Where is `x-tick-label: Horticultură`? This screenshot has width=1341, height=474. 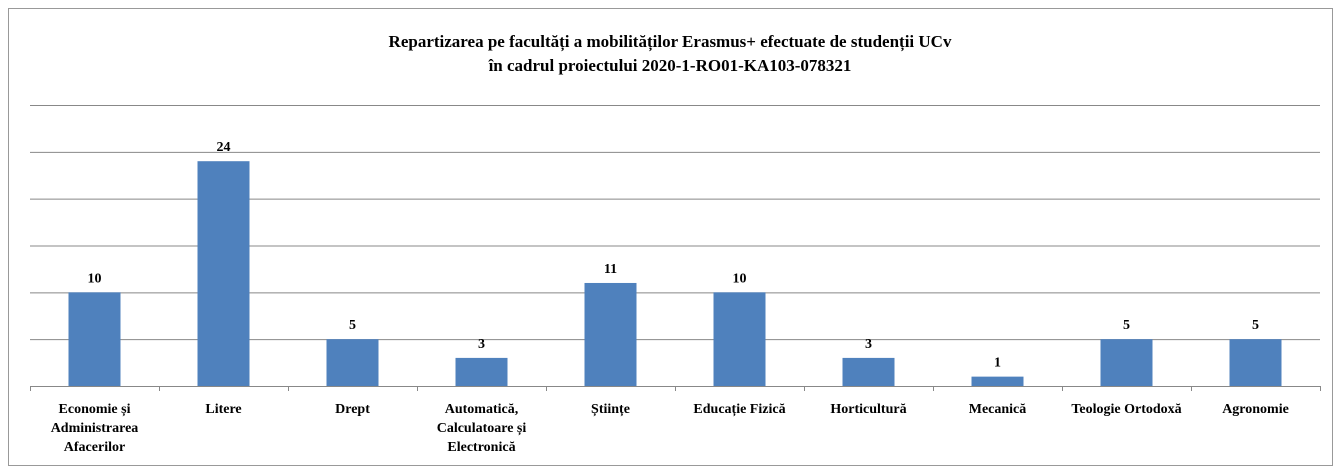
x-tick-label: Horticultură is located at coordinates (868, 409).